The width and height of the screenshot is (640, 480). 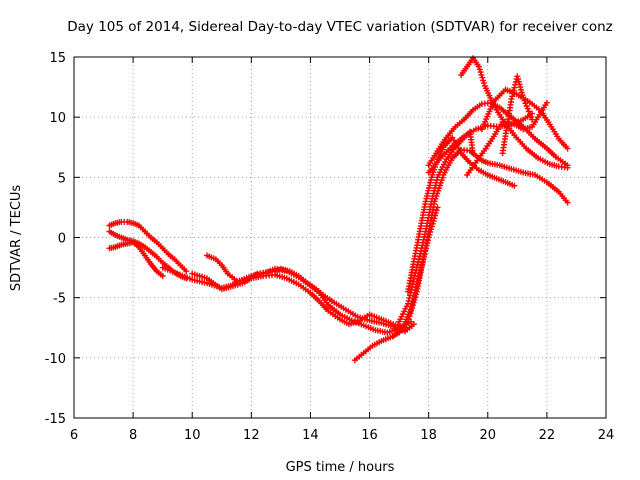 I want to click on y-tick-label: -15, so click(x=55, y=419).